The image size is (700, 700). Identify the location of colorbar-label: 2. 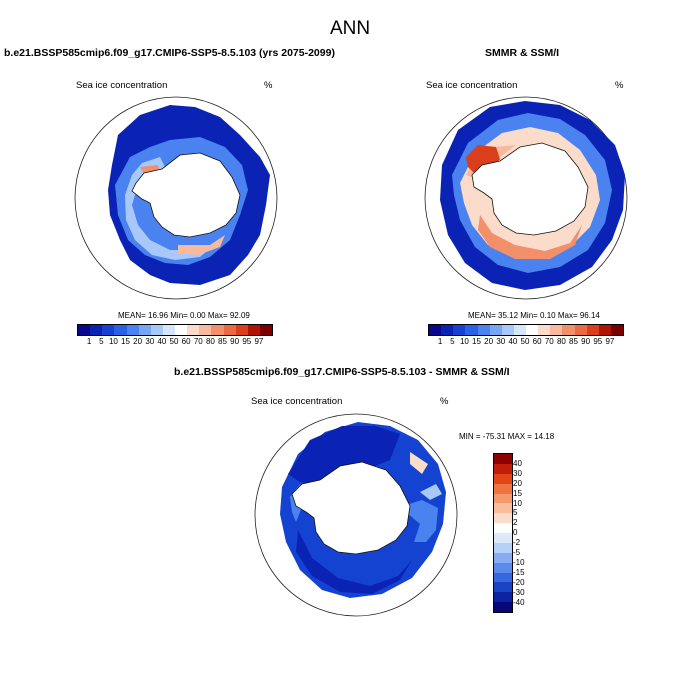
(515, 523).